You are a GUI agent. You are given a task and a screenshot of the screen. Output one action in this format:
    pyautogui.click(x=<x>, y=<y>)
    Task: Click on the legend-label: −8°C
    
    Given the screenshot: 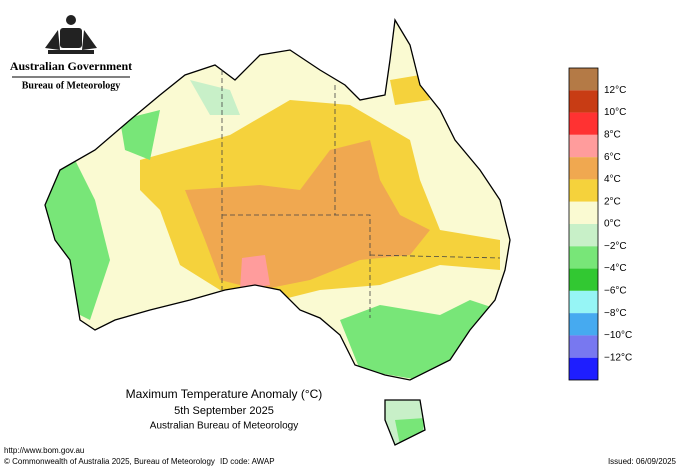 What is the action you would take?
    pyautogui.click(x=615, y=313)
    